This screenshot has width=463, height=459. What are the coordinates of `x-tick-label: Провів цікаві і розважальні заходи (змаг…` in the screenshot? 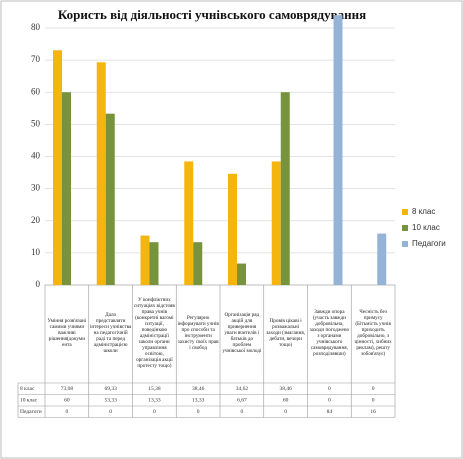 It's located at (286, 333).